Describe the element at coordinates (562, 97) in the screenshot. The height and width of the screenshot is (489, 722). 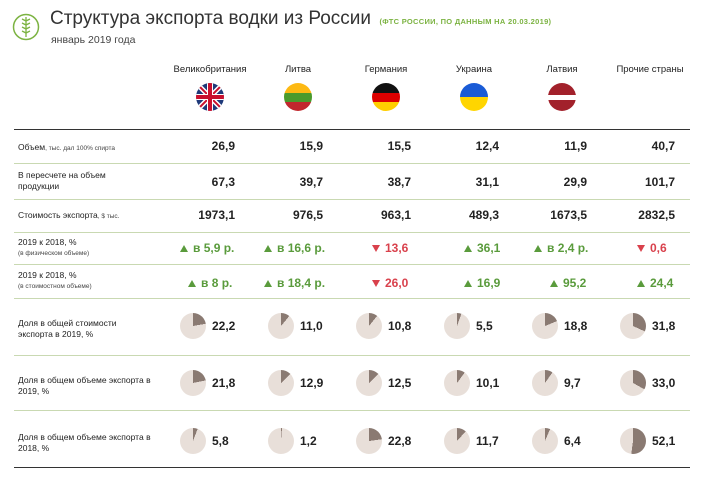
I see `lv-flag-icon` at that location.